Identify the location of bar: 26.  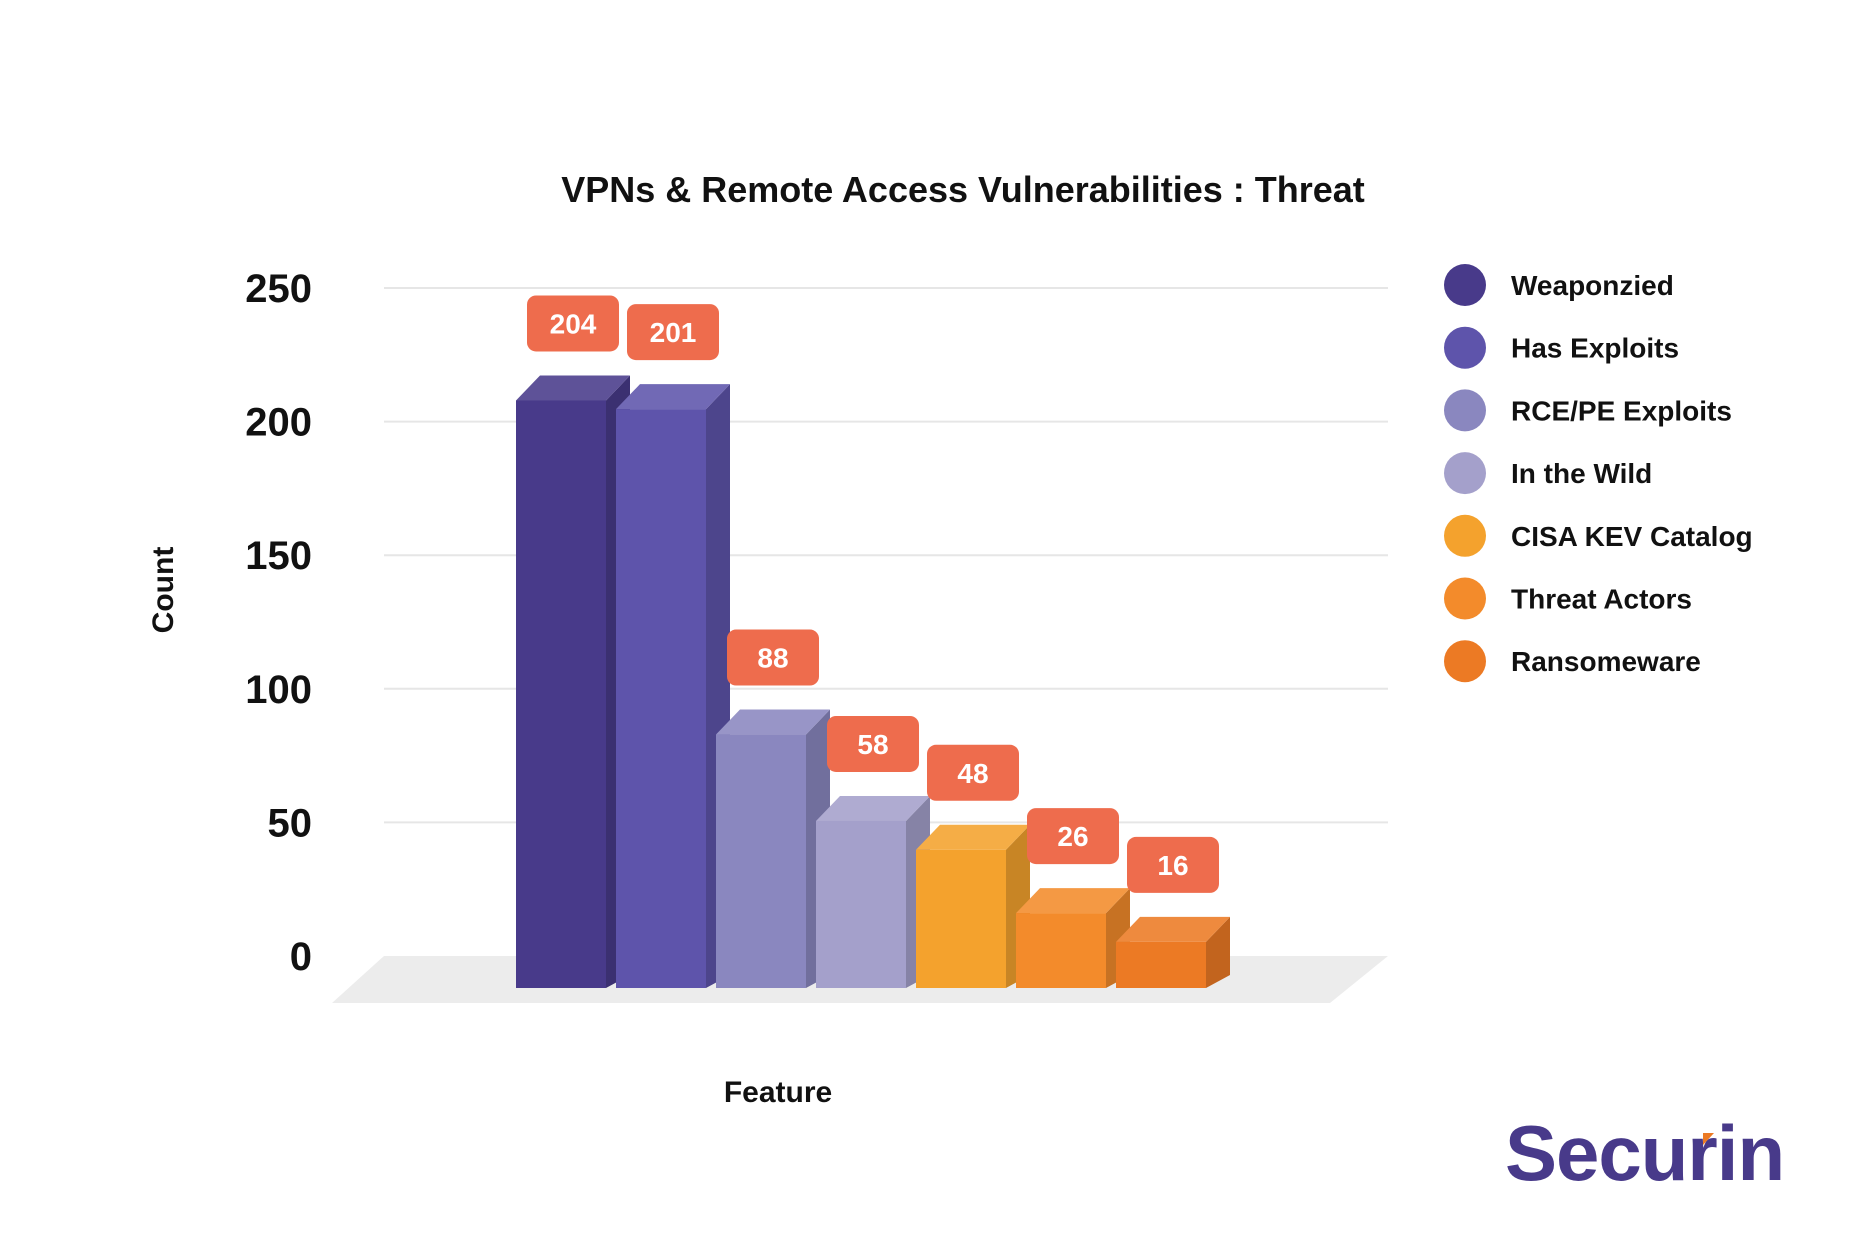
(1073, 898).